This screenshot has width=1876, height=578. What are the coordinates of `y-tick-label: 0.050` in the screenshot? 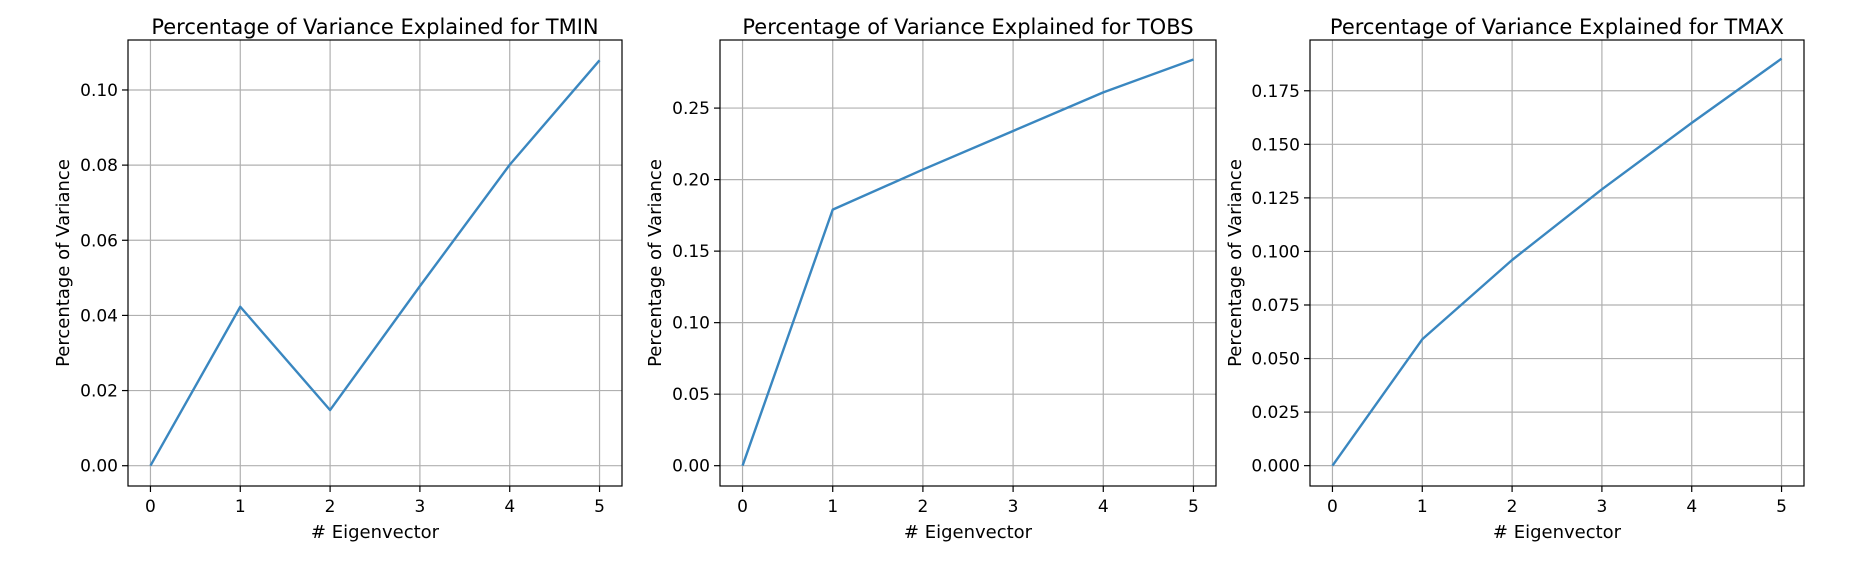 It's located at (1275, 360).